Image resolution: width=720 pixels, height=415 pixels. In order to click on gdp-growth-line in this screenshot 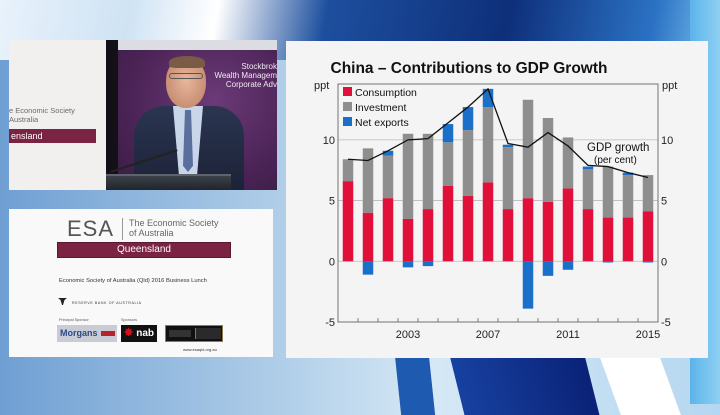, I will do `click(498, 133)`.